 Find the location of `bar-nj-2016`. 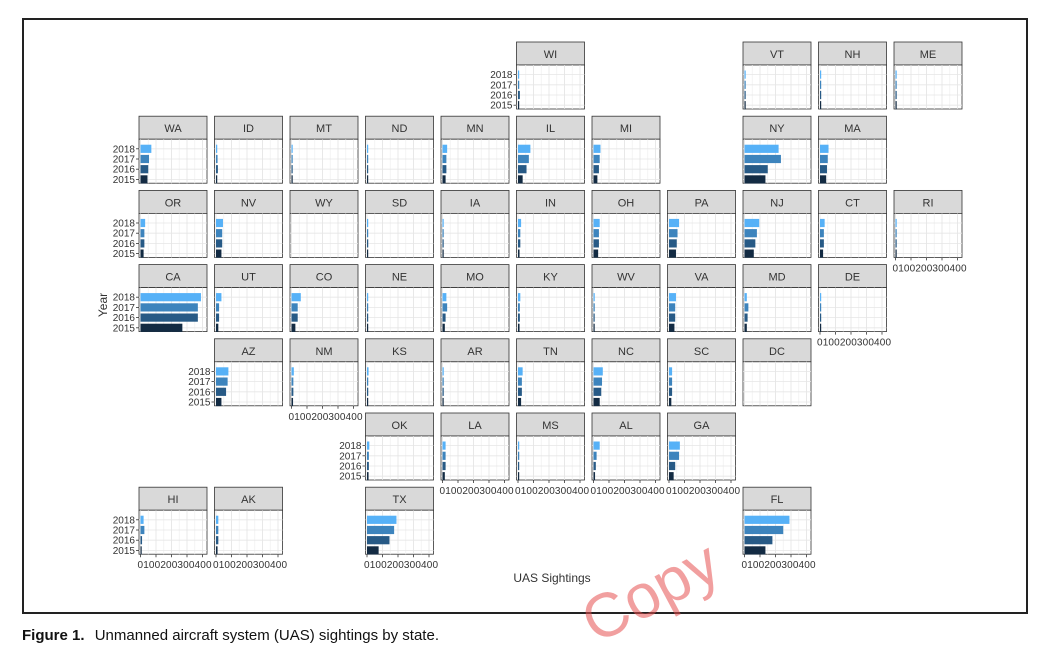

bar-nj-2016 is located at coordinates (750, 243).